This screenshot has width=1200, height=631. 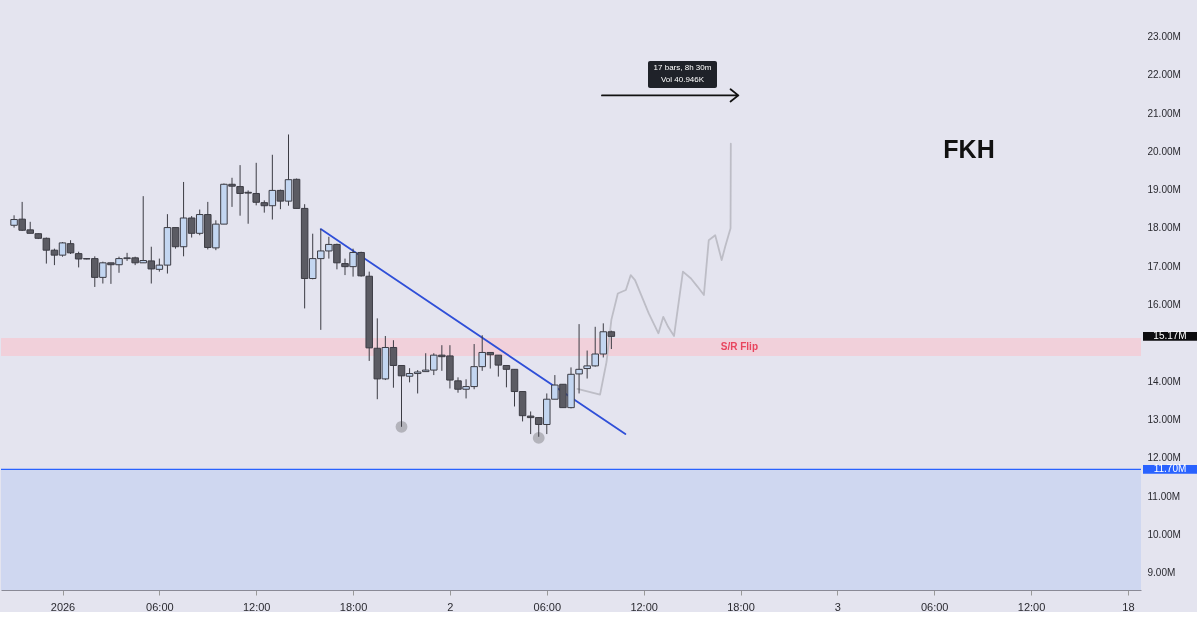 What do you see at coordinates (1164, 458) in the screenshot?
I see `y-tick-label: 12.00M` at bounding box center [1164, 458].